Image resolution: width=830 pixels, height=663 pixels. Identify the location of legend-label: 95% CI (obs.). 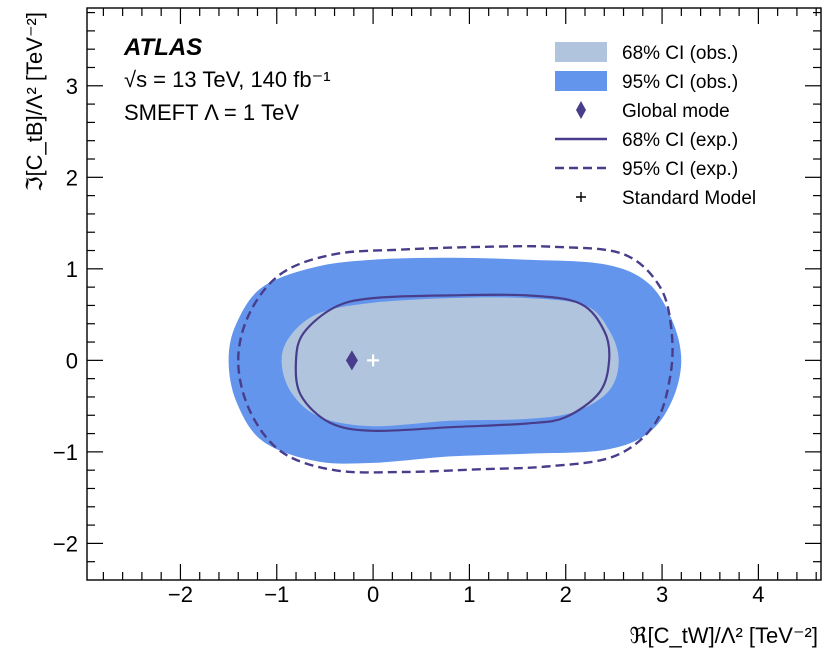
(680, 82).